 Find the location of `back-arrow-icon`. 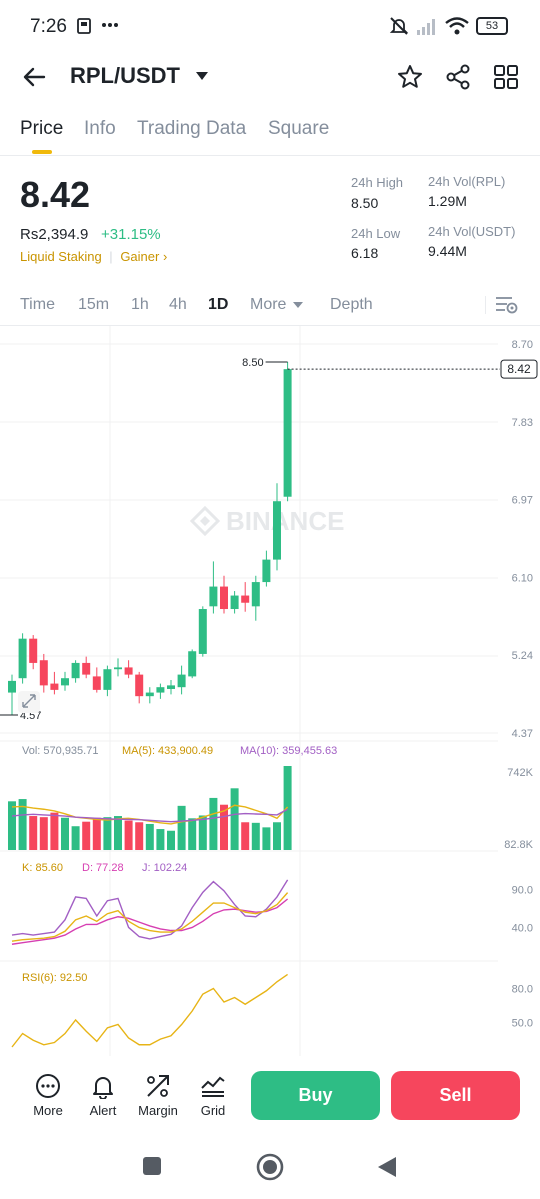

back-arrow-icon is located at coordinates (35, 77).